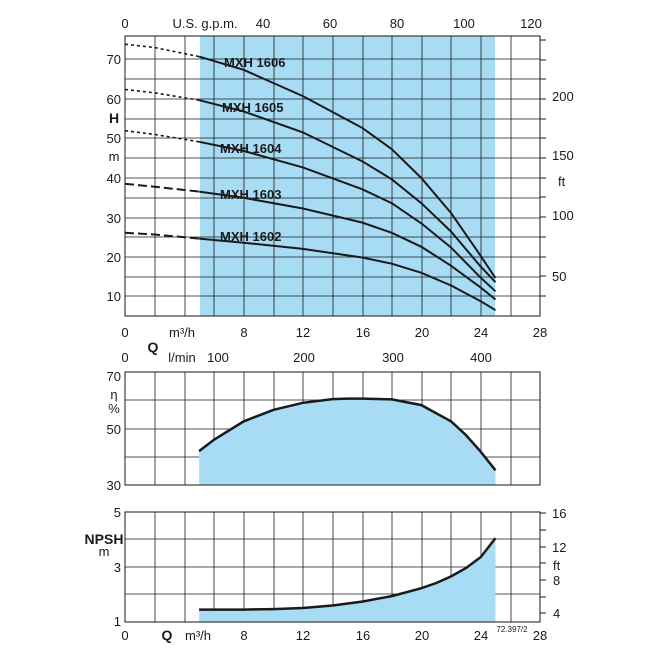 The width and height of the screenshot is (661, 661). What do you see at coordinates (113, 394) in the screenshot?
I see `eta-axis-label: η` at bounding box center [113, 394].